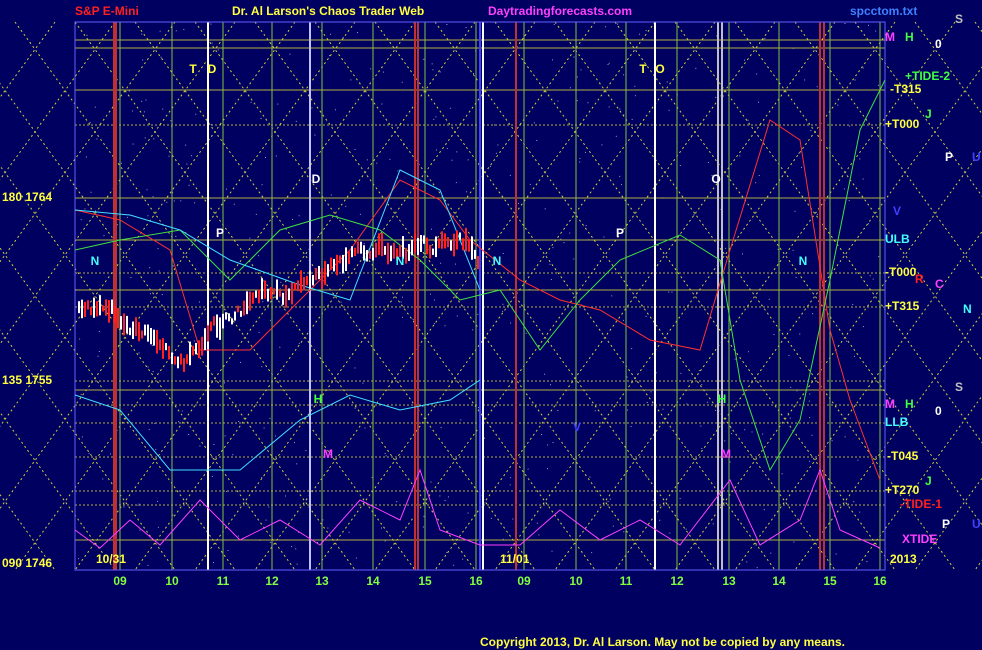 The image size is (982, 650). What do you see at coordinates (902, 306) in the screenshot?
I see `side-label: +T315` at bounding box center [902, 306].